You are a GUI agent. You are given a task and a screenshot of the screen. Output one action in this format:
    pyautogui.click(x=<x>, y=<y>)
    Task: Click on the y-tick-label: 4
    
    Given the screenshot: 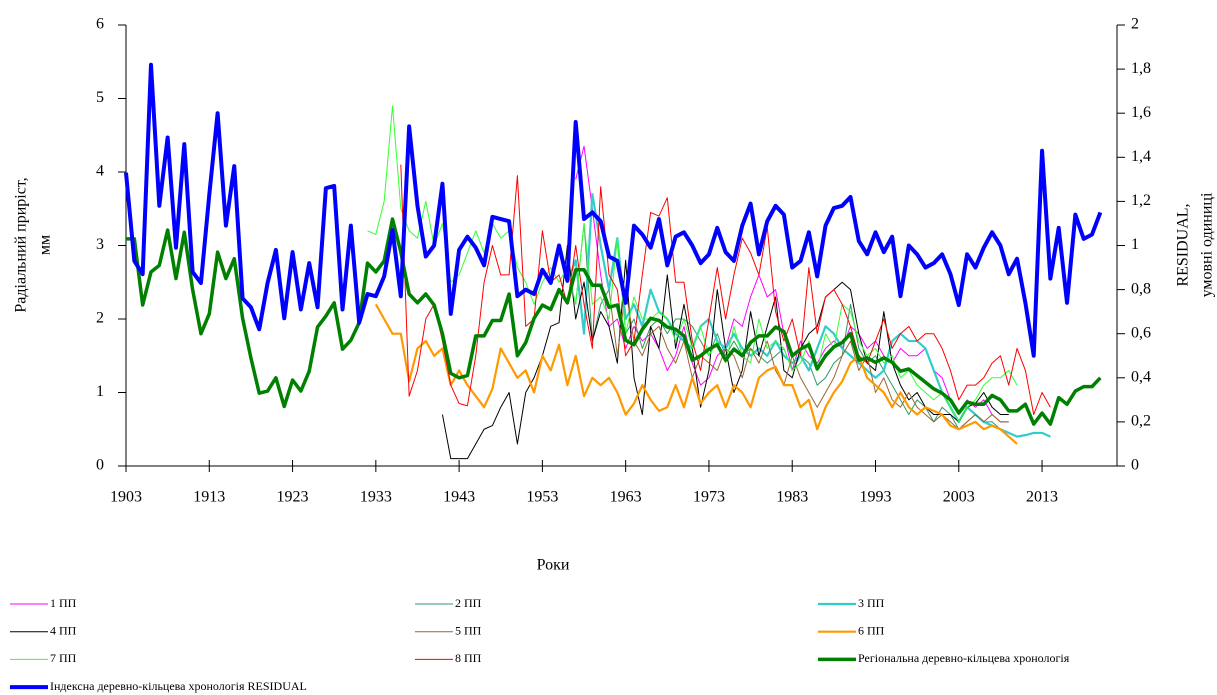 What is the action you would take?
    pyautogui.click(x=100, y=171)
    